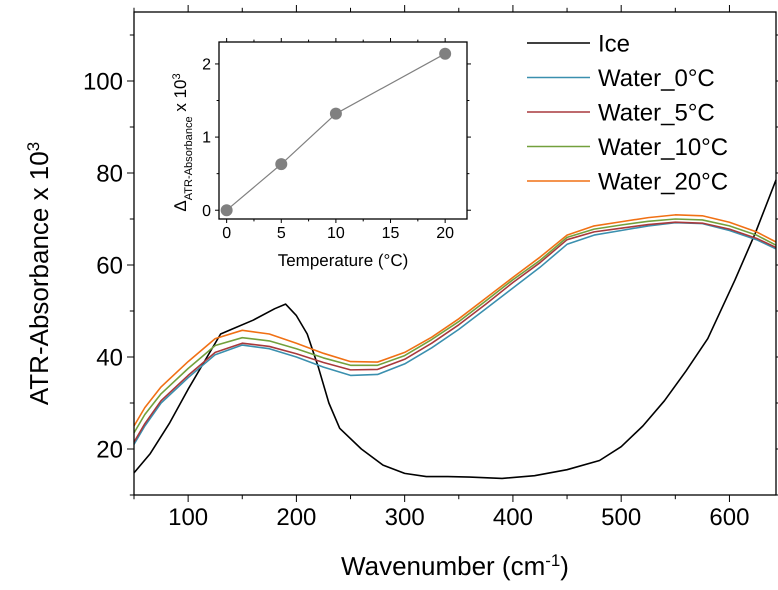 The image size is (778, 590). I want to click on x-tick-label: 15, so click(391, 233).